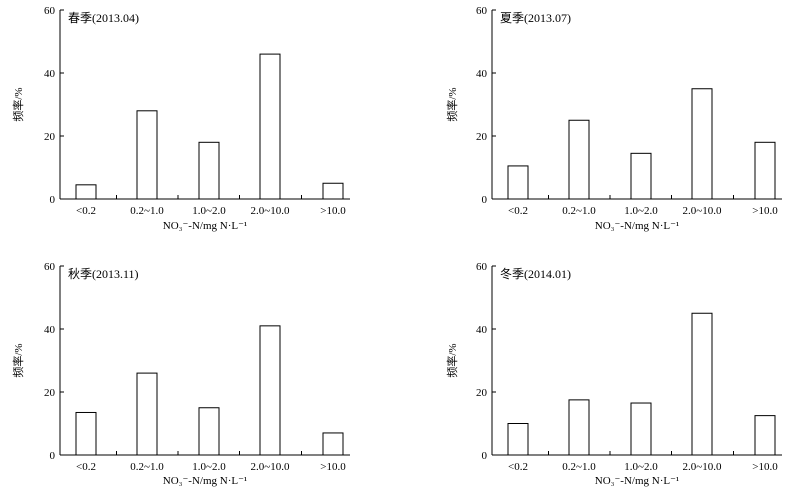 This screenshot has height=498, width=800. What do you see at coordinates (103, 18) in the screenshot?
I see `panel-title: 春季(2013.04)` at bounding box center [103, 18].